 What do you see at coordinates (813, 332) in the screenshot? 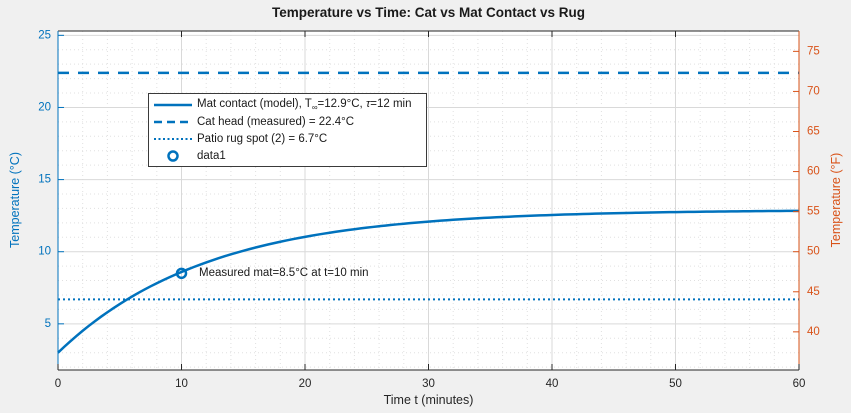
I see `y-right-tick-label: 40` at bounding box center [813, 332].